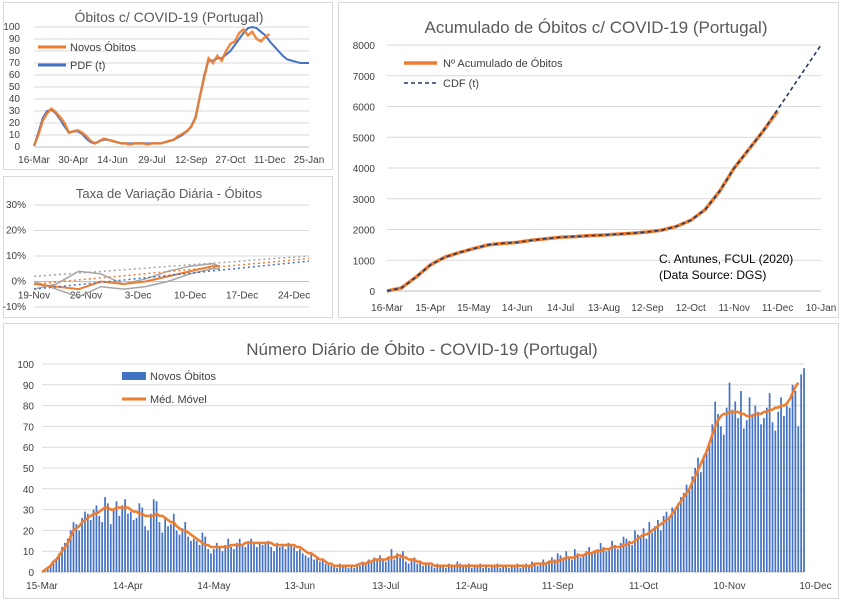  What do you see at coordinates (183, 376) in the screenshot?
I see `legend-label: Novos Óbitos` at bounding box center [183, 376].